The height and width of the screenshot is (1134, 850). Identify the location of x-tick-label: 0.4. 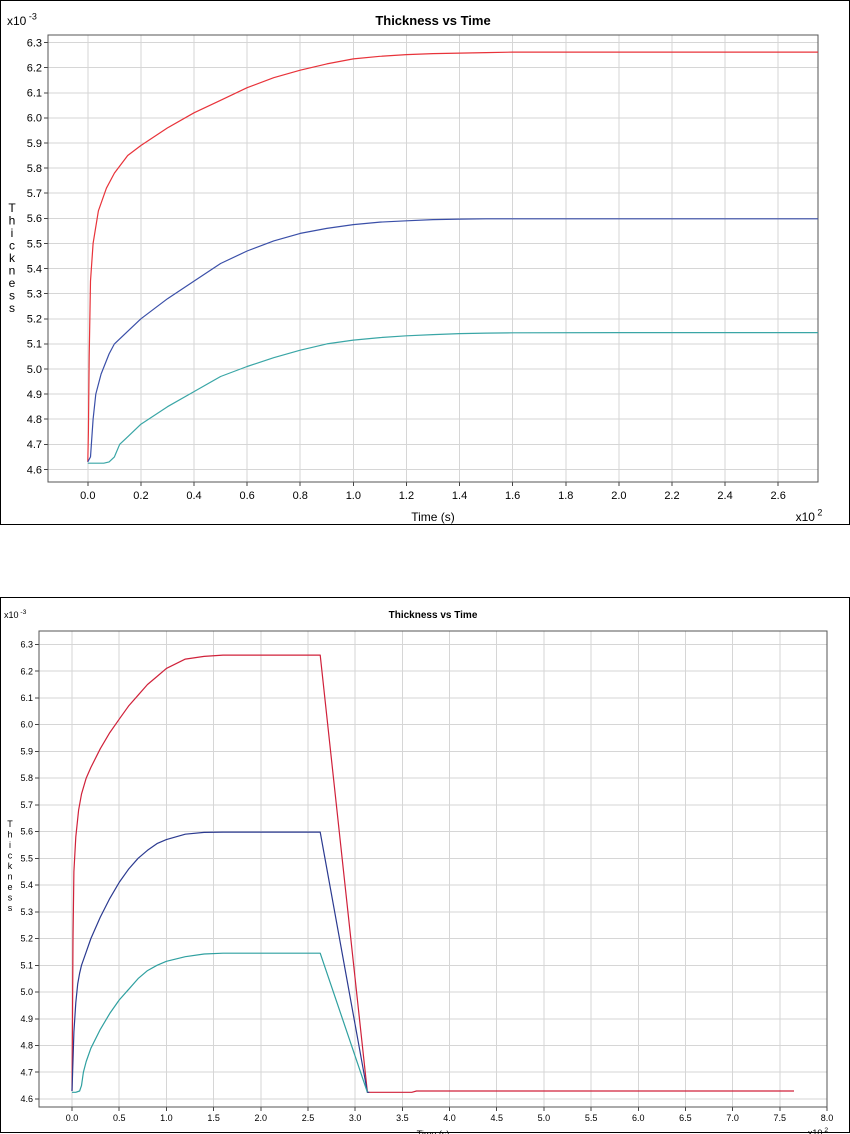
(193, 496).